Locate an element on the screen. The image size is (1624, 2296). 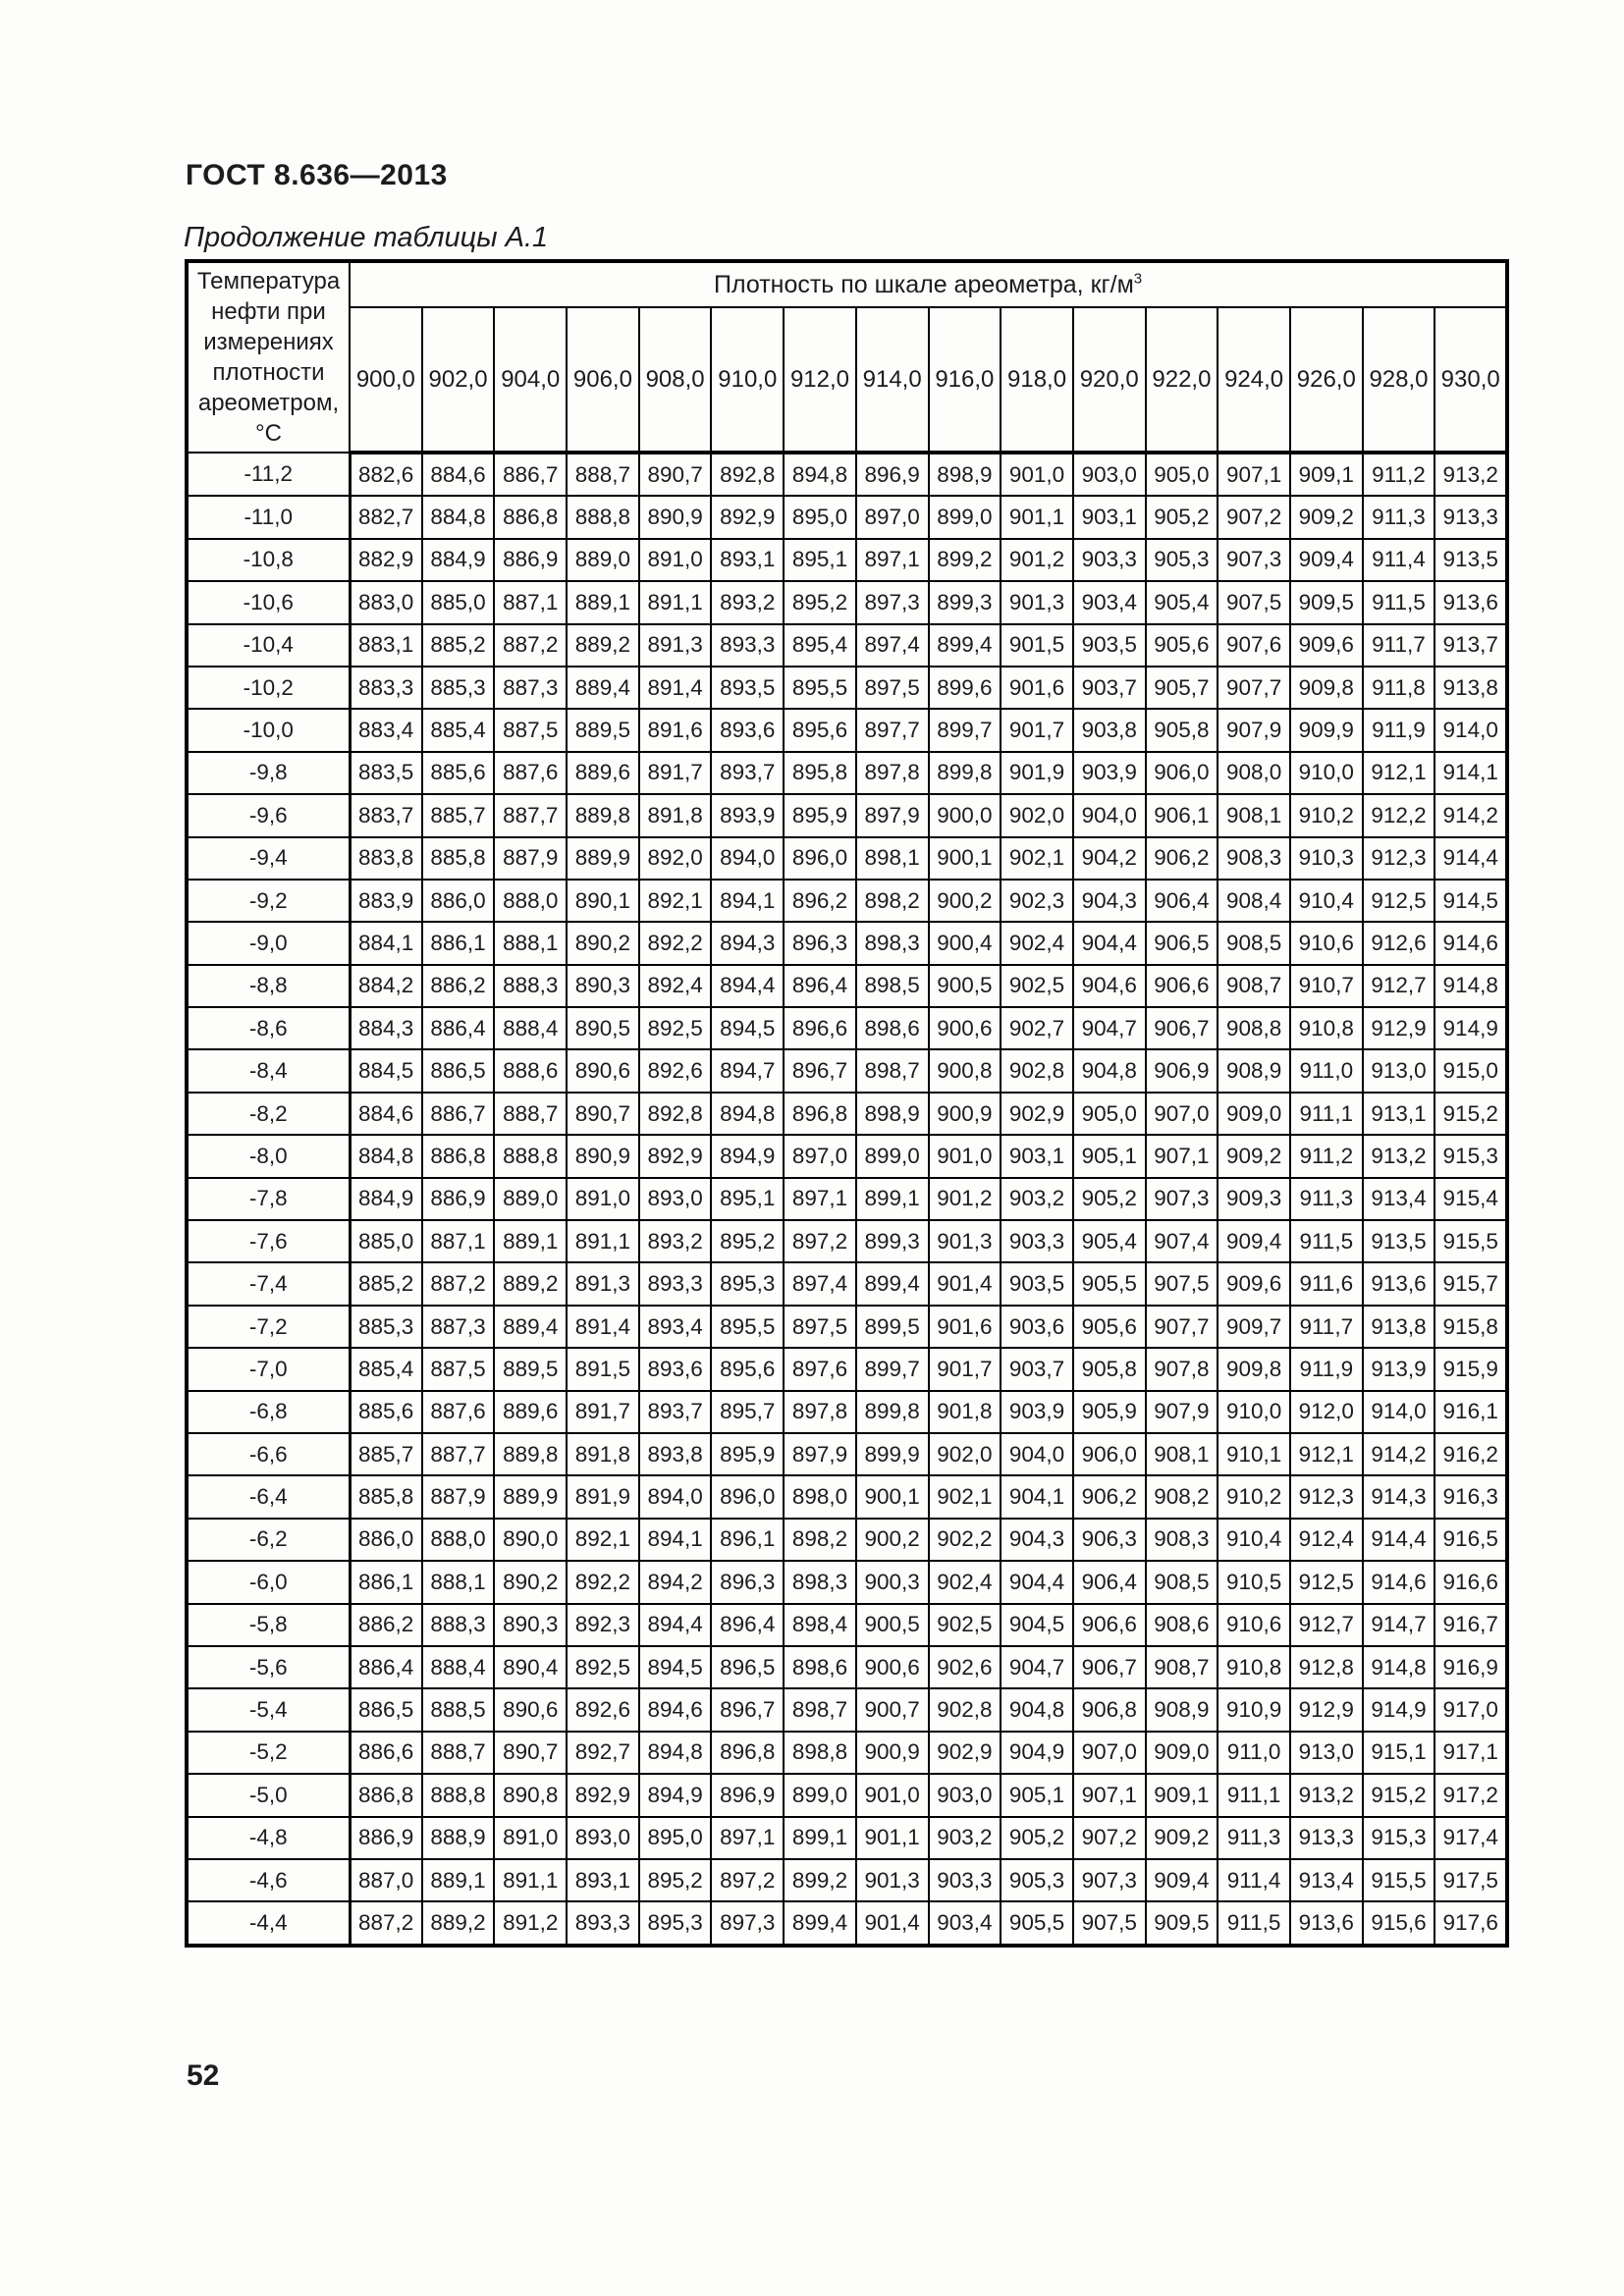
temperature-cell: -9,6 is located at coordinates (269, 815).